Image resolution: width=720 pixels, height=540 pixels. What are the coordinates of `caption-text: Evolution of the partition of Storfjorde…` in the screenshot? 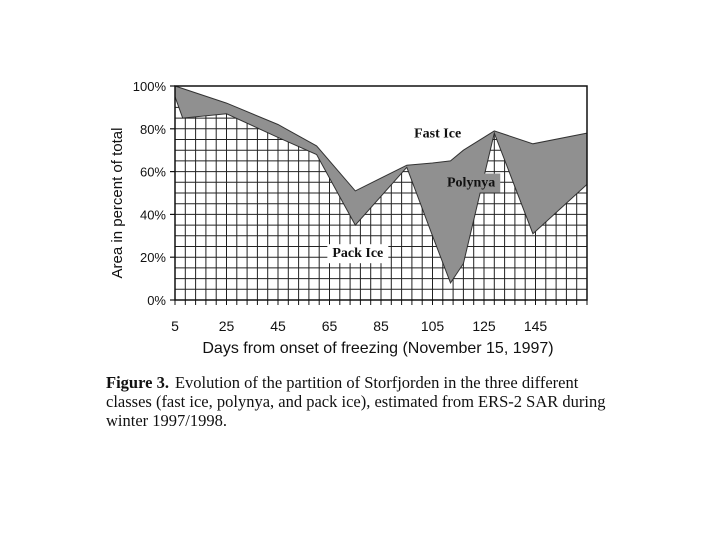 It's located at (356, 401).